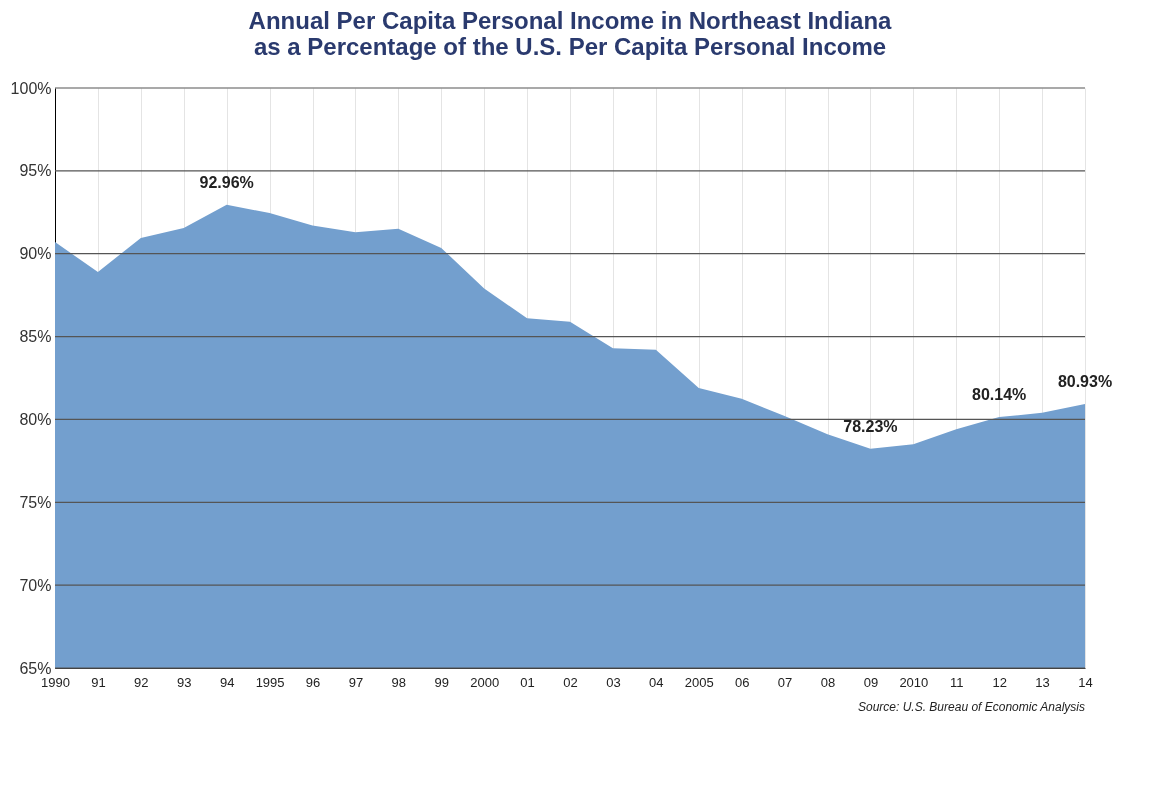 This screenshot has height=785, width=1176. I want to click on x-tick-label: 94, so click(227, 682).